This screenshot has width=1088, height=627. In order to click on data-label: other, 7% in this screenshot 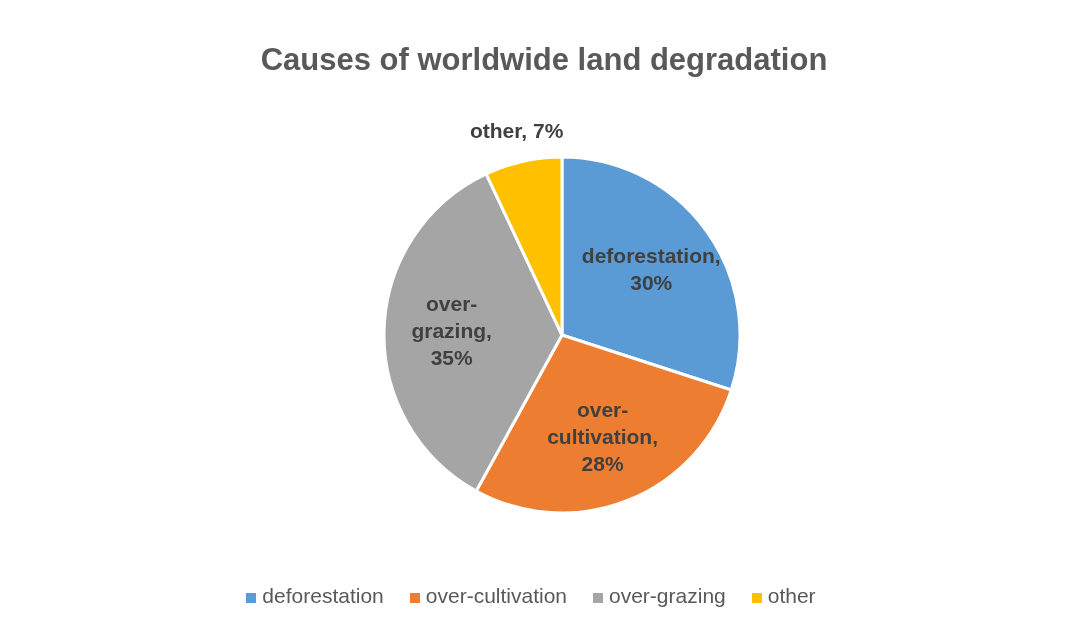, I will do `click(516, 130)`.